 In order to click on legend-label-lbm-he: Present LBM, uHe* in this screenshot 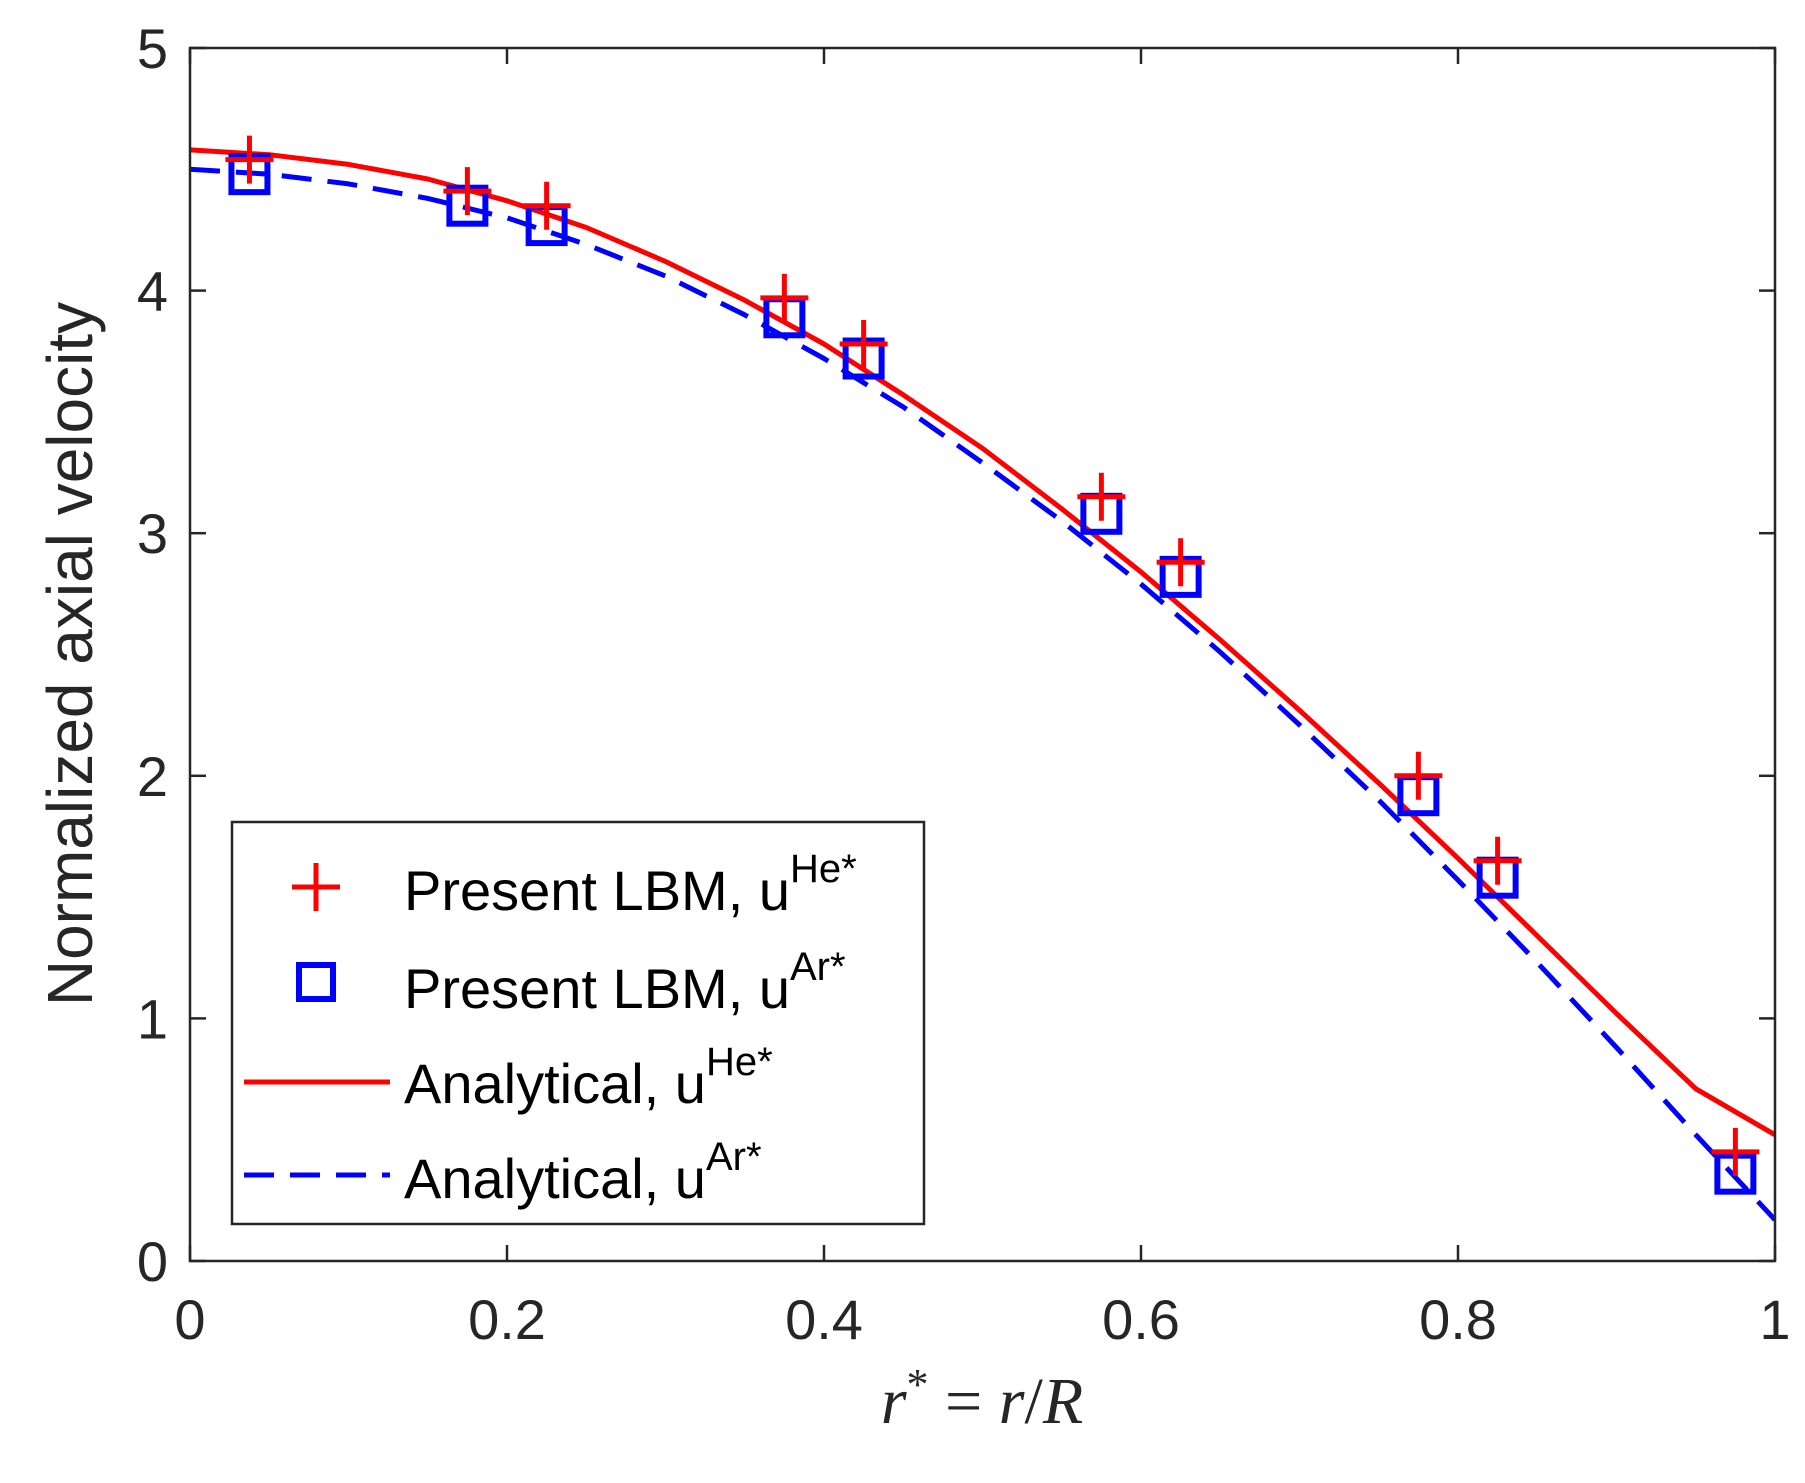, I will do `click(630, 884)`.